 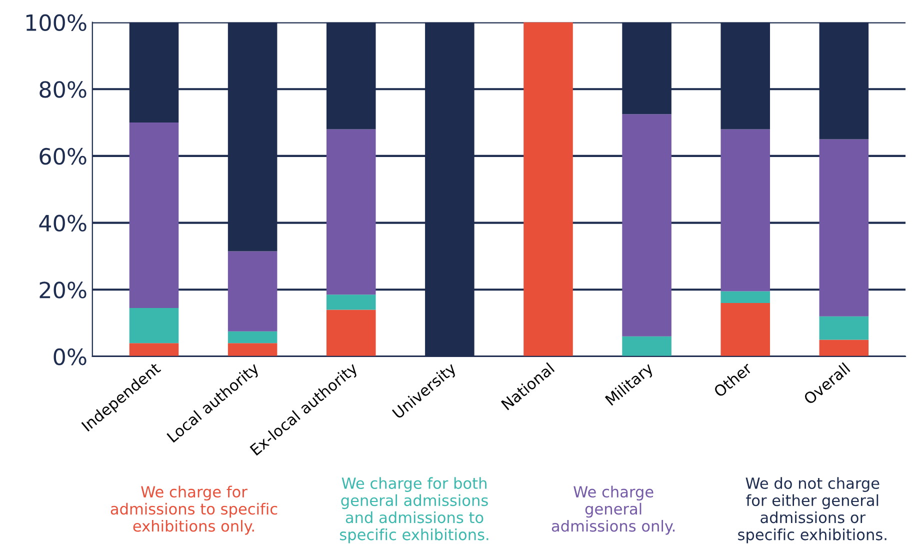 What do you see at coordinates (56, 23) in the screenshot?
I see `y-tick-label: 100%` at bounding box center [56, 23].